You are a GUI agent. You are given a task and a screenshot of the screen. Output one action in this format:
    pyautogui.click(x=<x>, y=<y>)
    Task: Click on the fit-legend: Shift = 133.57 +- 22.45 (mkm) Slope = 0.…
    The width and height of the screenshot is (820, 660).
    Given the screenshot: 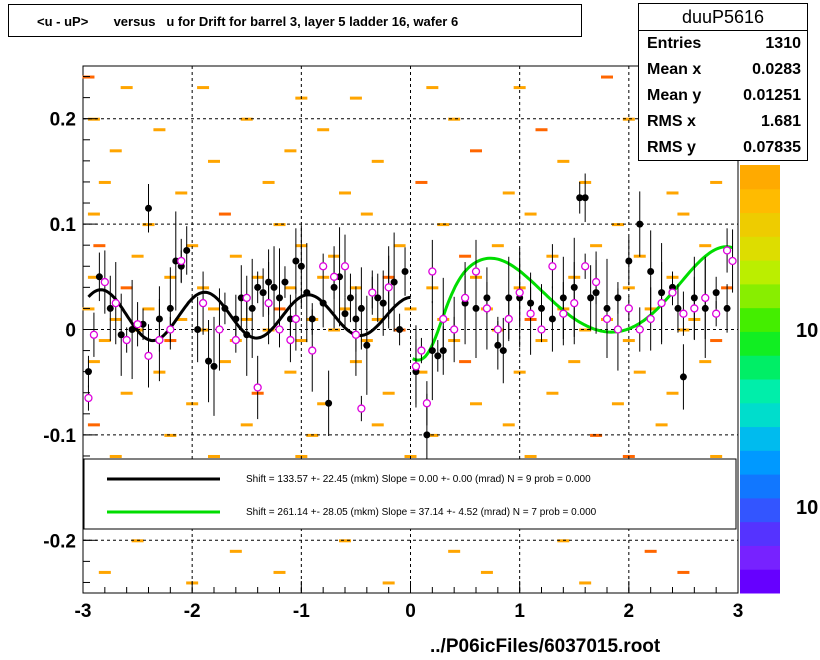 What is the action you would take?
    pyautogui.click(x=410, y=494)
    